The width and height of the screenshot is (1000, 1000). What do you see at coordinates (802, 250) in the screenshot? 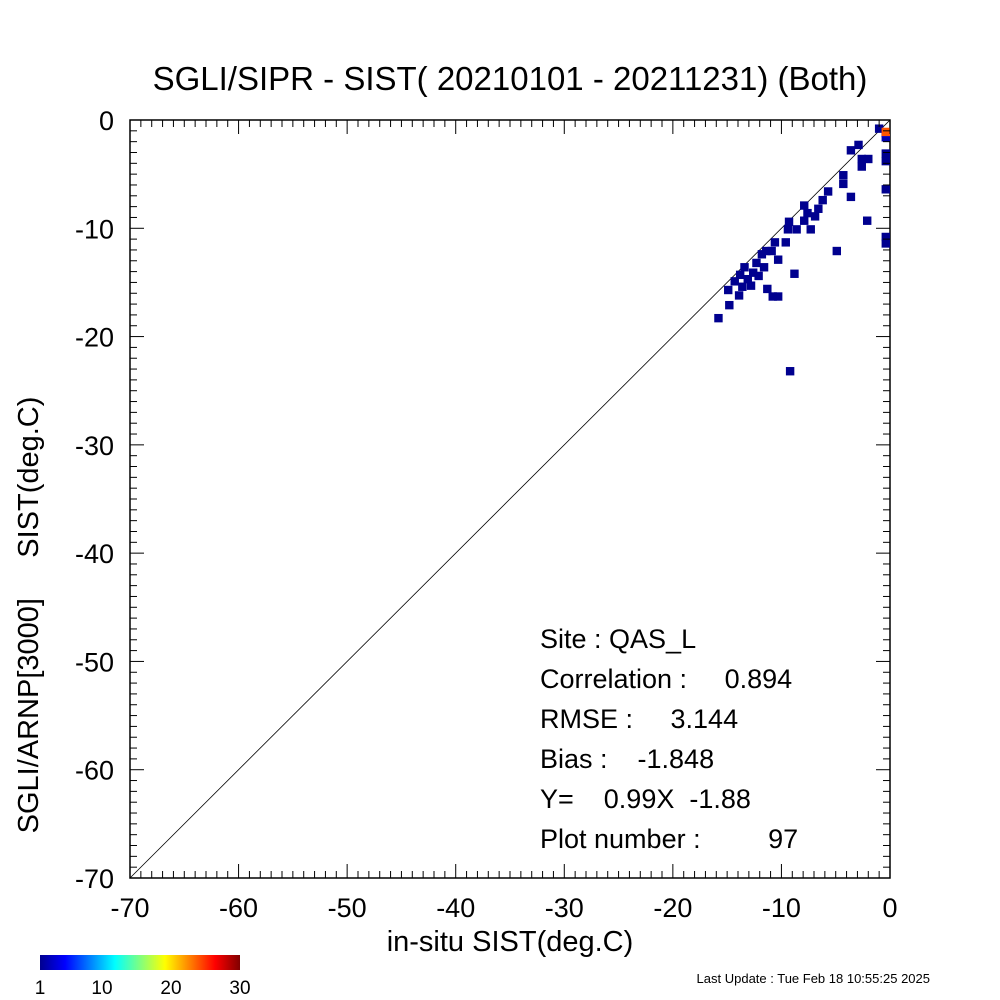
I see `data-points` at bounding box center [802, 250].